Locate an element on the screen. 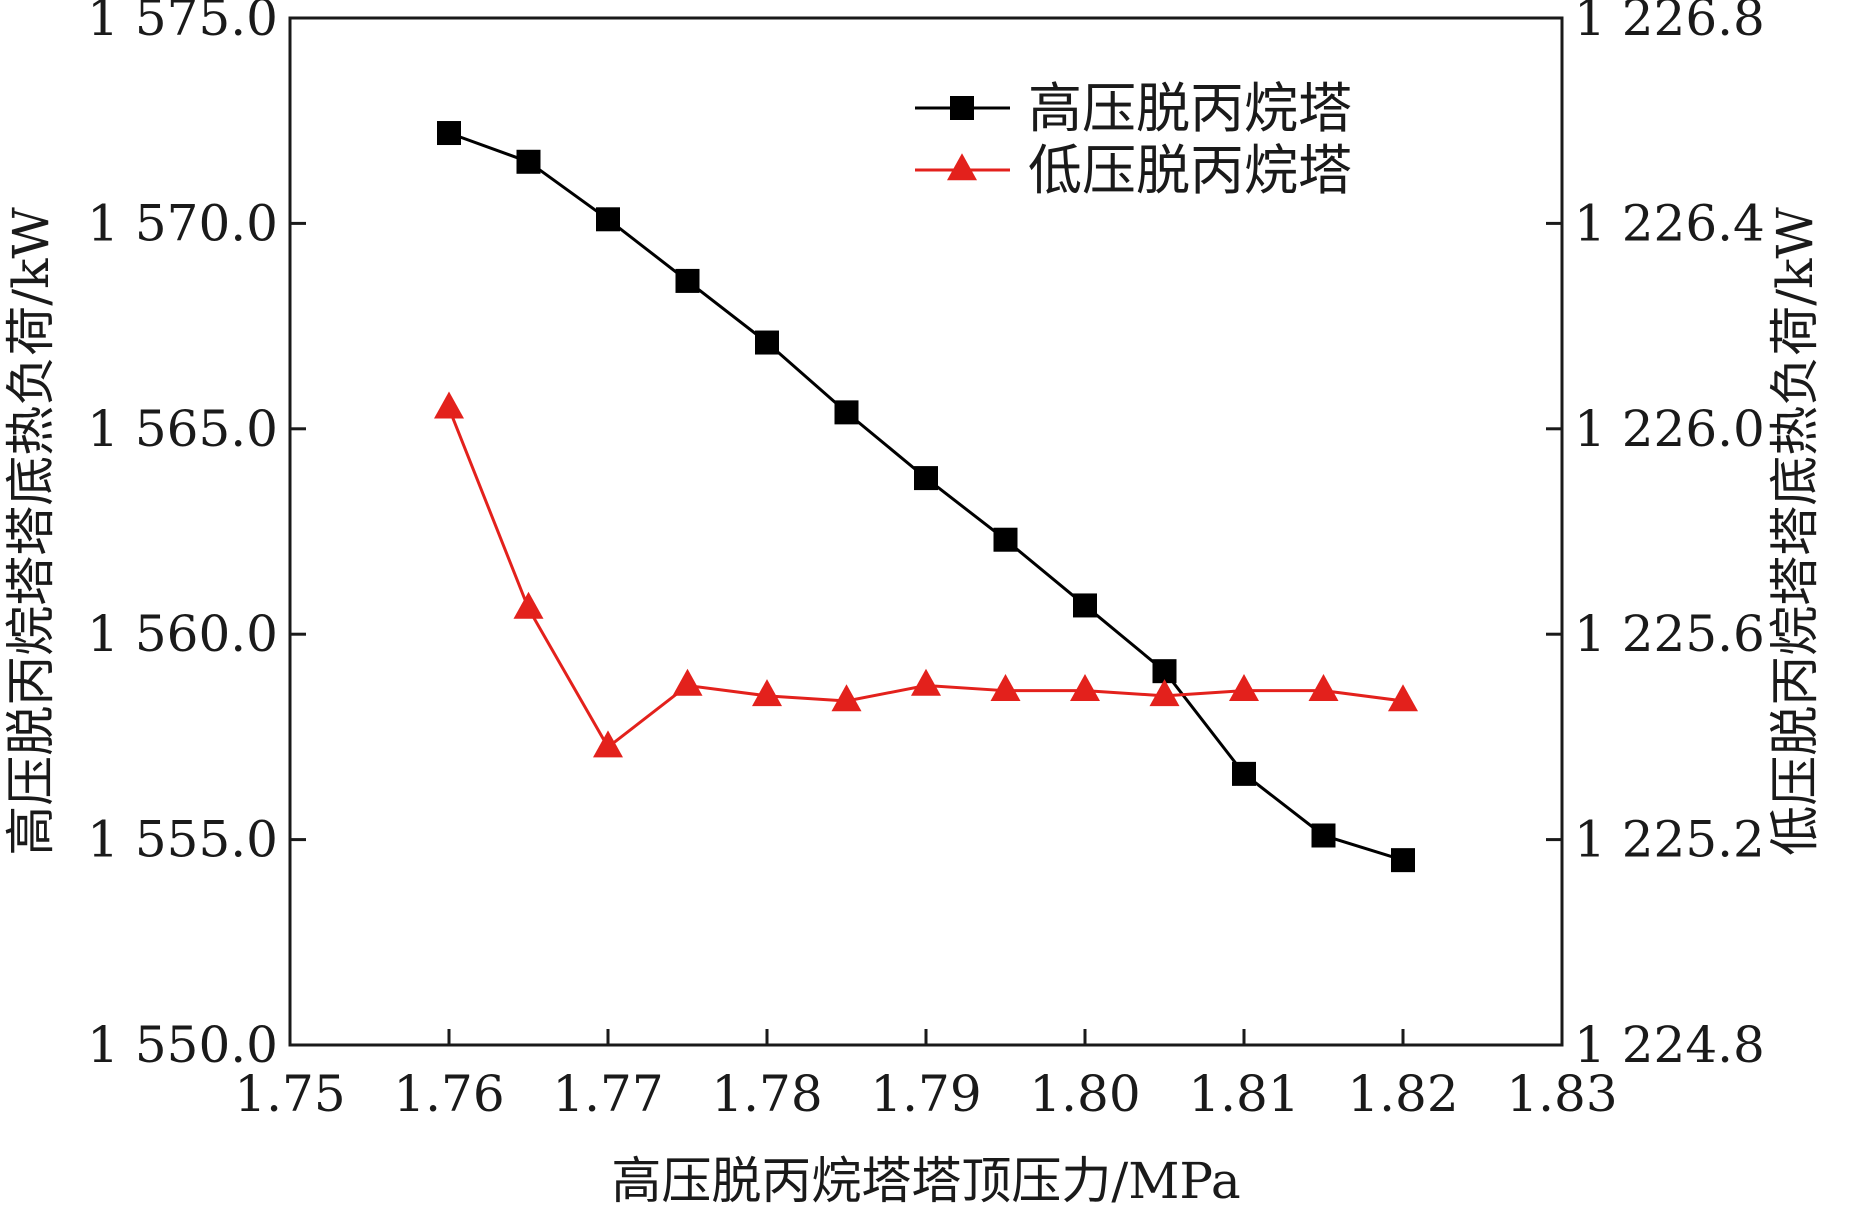  x-axis: 1.75 1.76 1.77 1.78 1.79 1.80 1.81 1.82 1.83 is located at coordinates (926, 1076).